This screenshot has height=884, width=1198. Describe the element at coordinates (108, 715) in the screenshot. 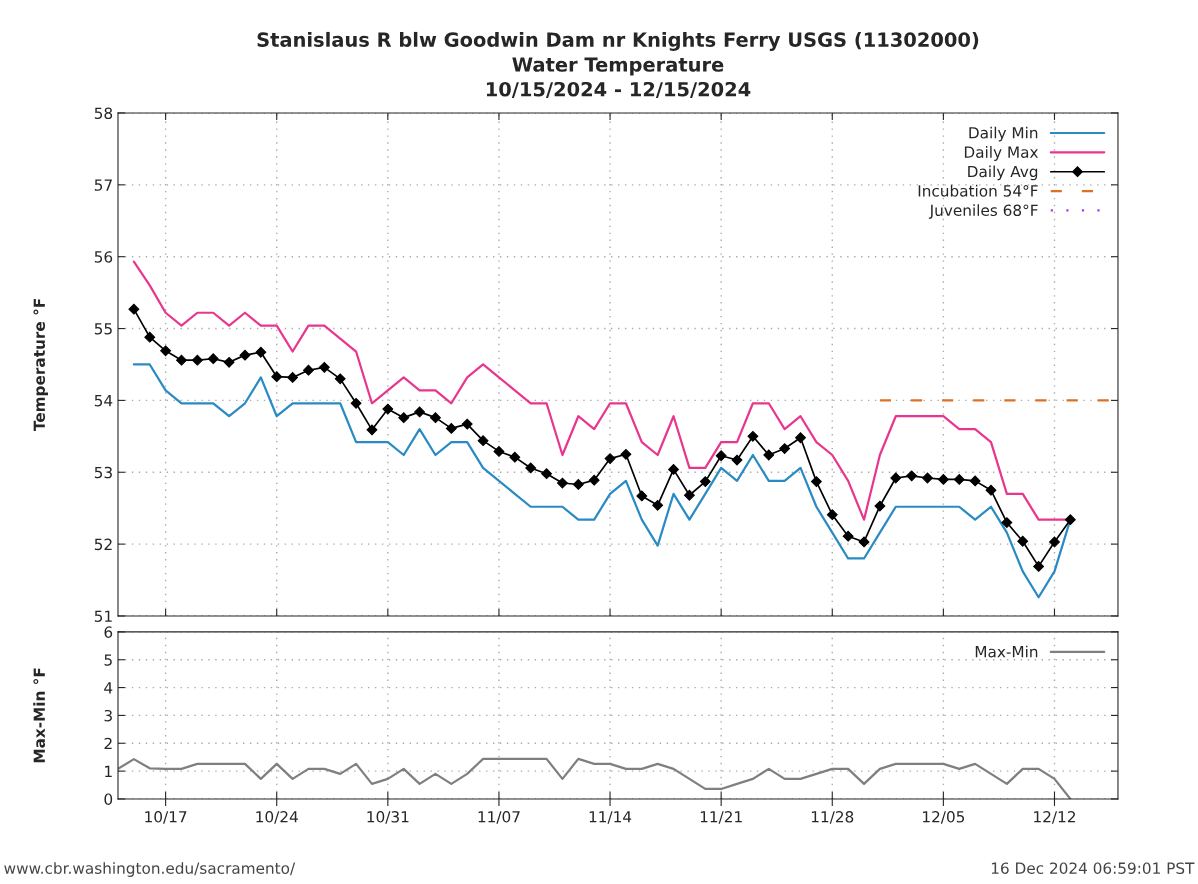

I see `y-tick-label: 3` at that location.